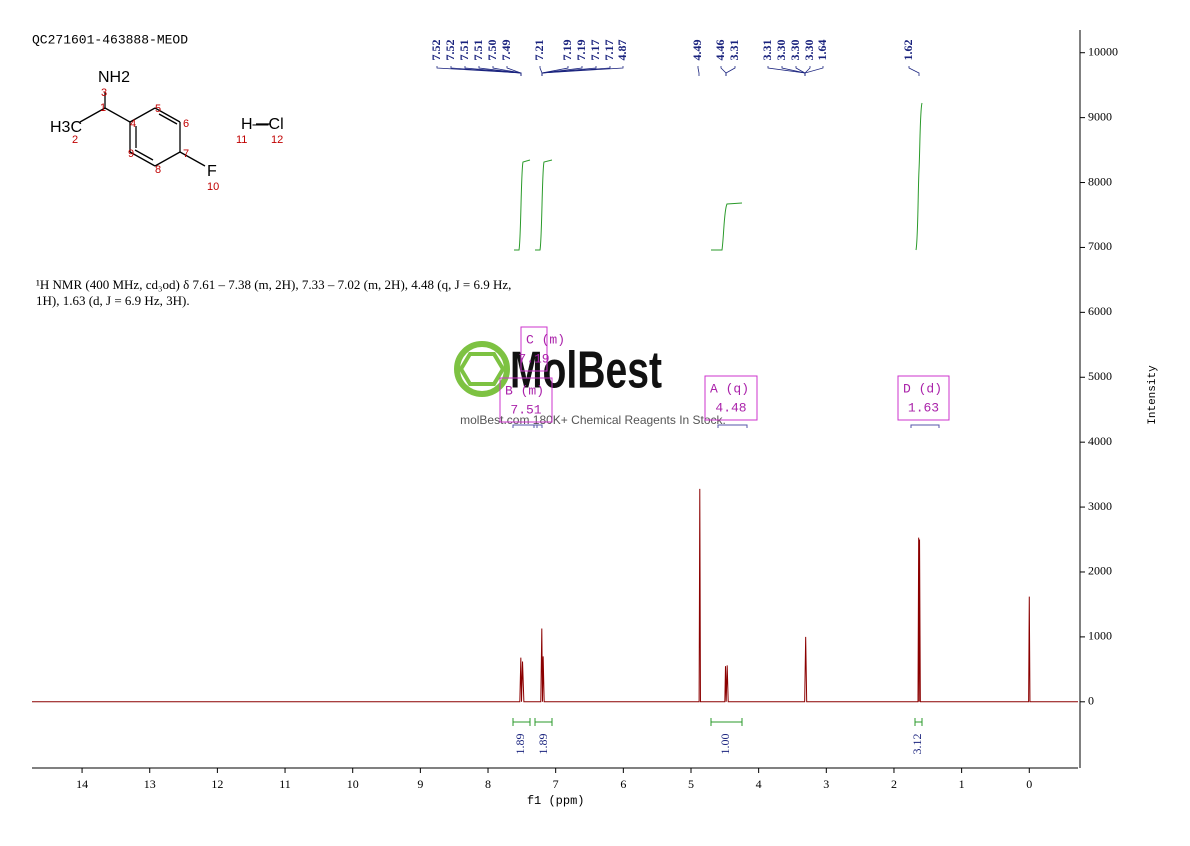 This screenshot has width=1190, height=846. Describe the element at coordinates (922, 388) in the screenshot. I see `multiplet-label: D (d)` at that location.